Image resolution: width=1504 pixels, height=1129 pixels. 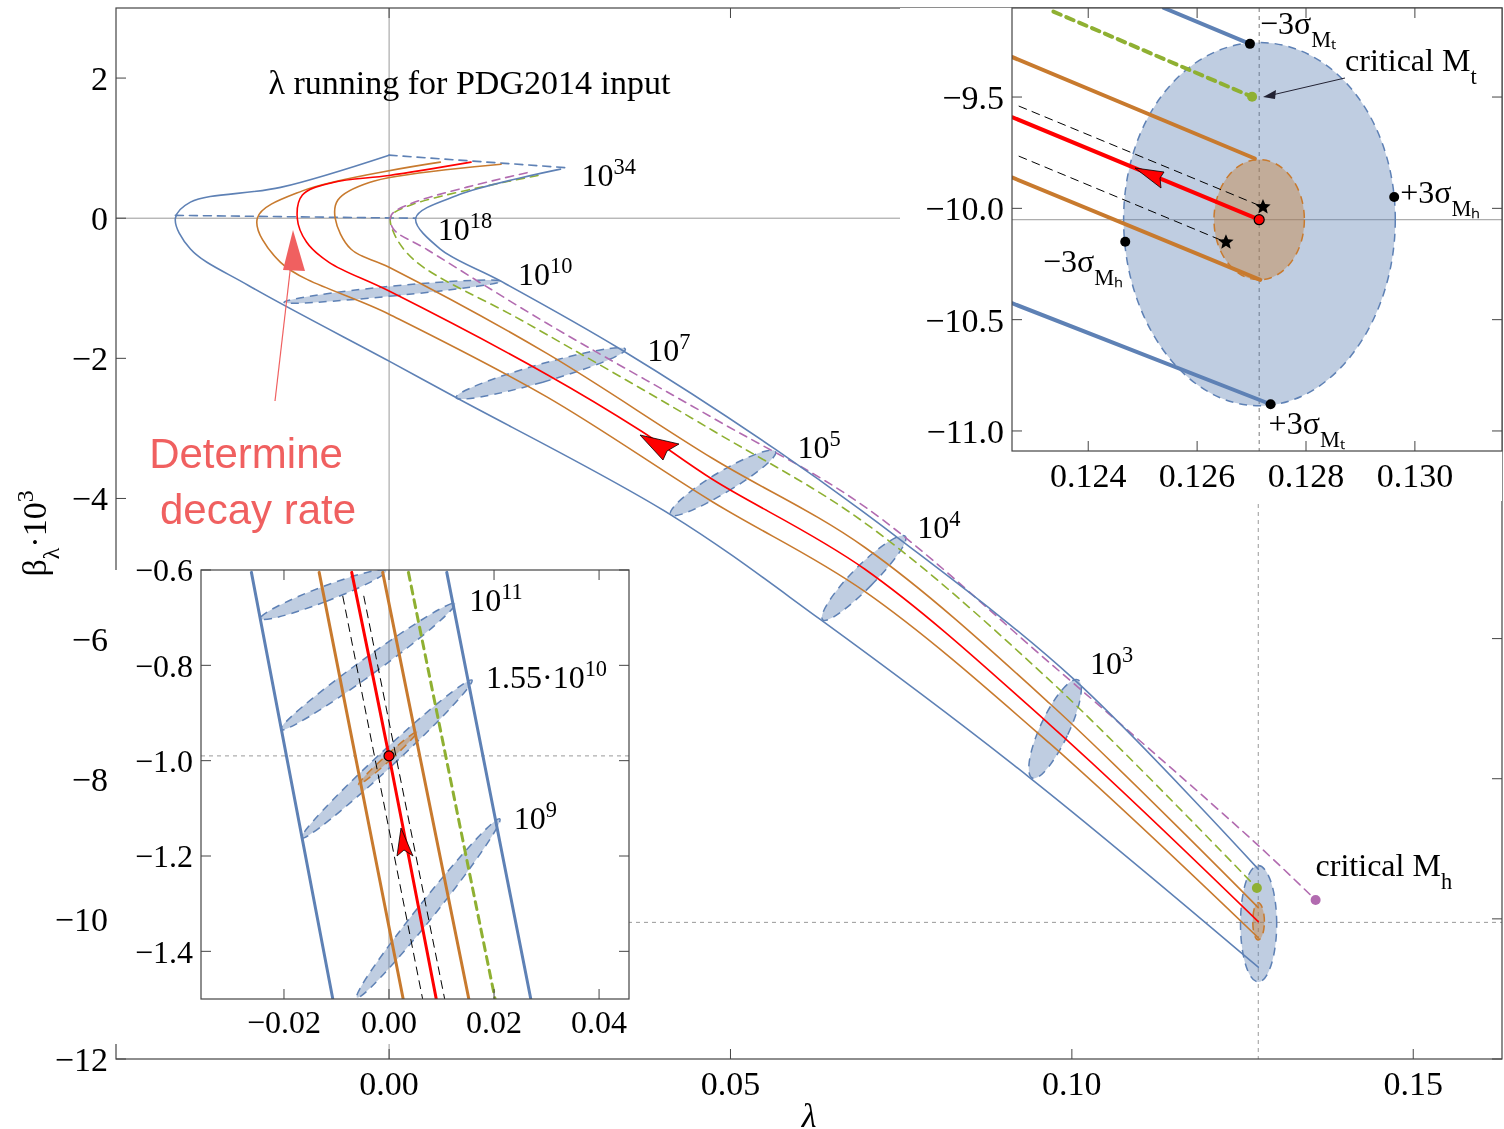 I want to click on y-tick-label: −10.5, so click(x=964, y=320).